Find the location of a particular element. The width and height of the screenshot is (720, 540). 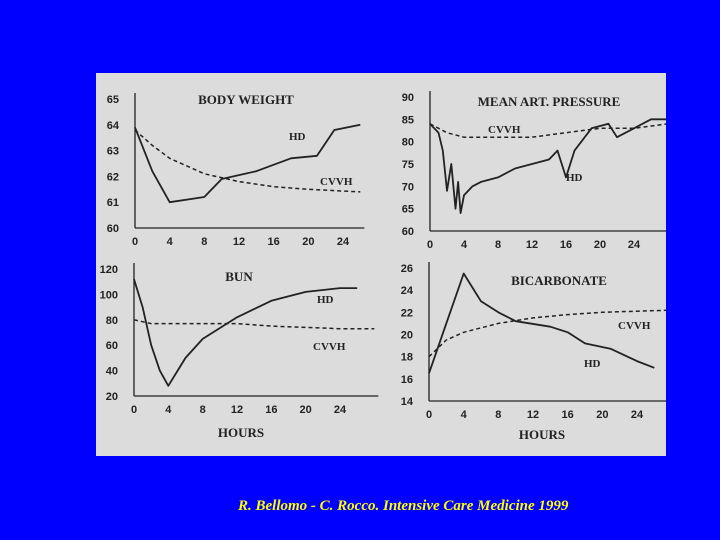

y-tick-label: 75 is located at coordinates (408, 165).